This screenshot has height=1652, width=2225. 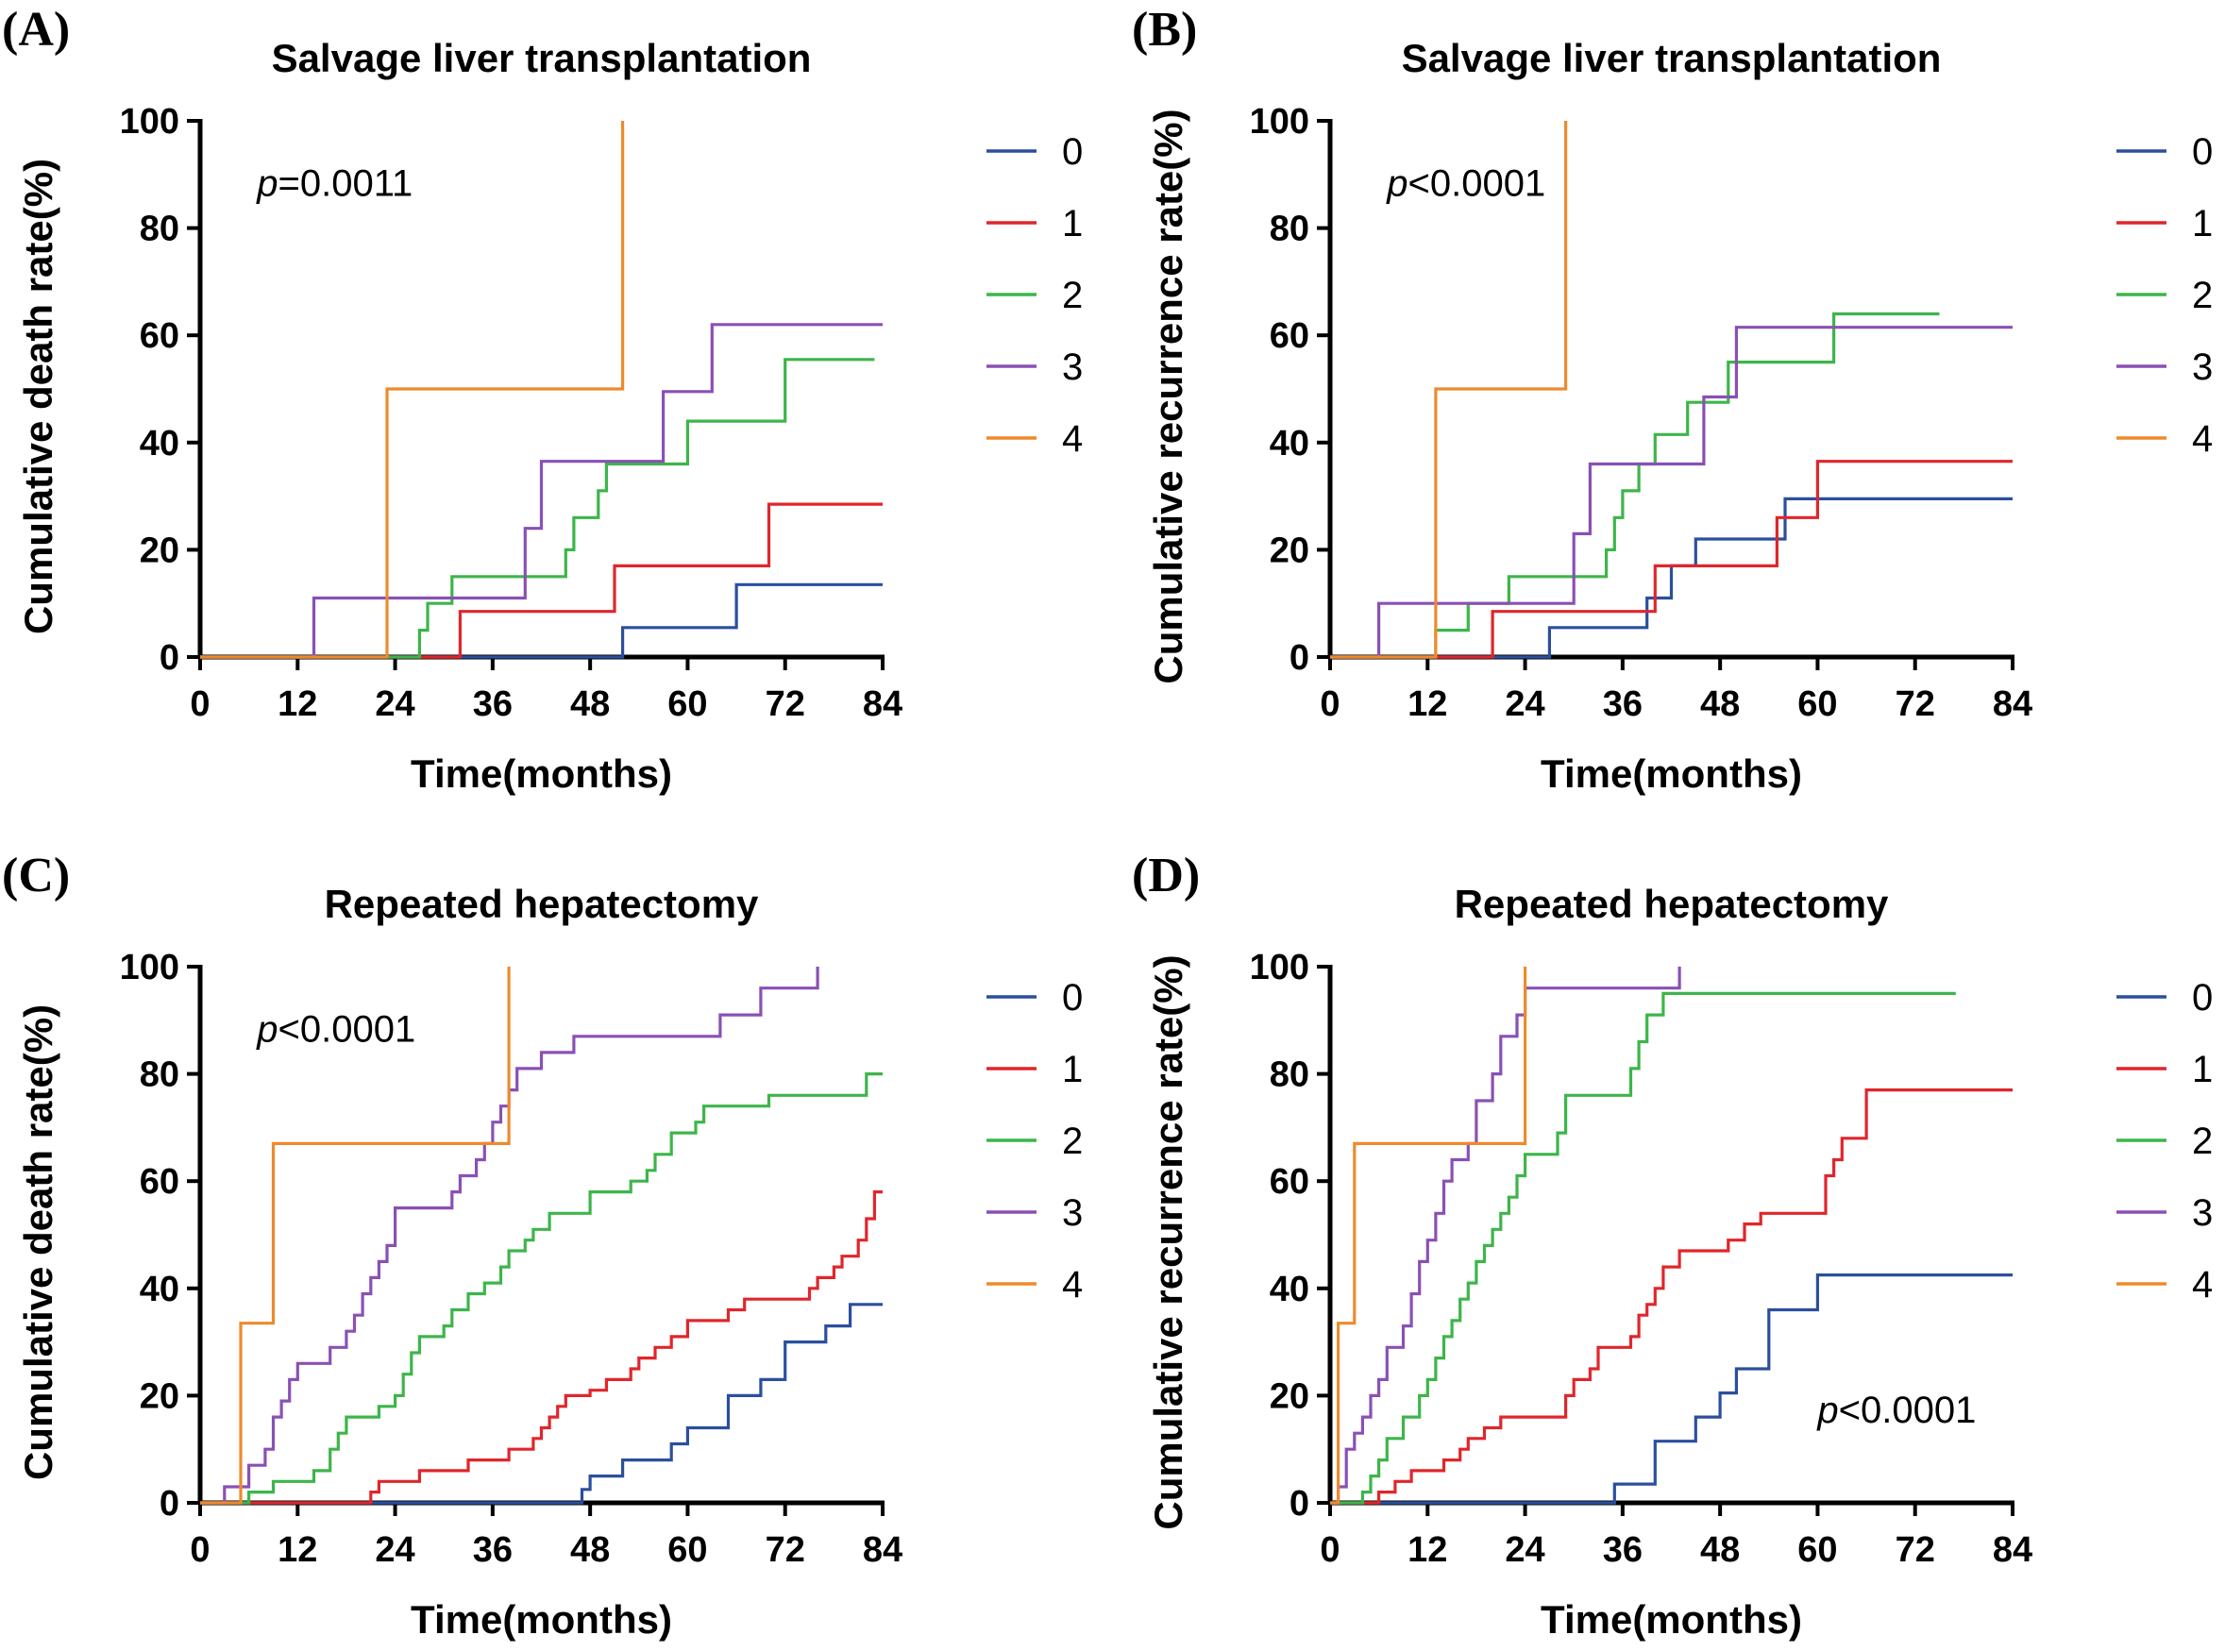 What do you see at coordinates (334, 184) in the screenshot?
I see `p-value-annotation: p=0.0011` at bounding box center [334, 184].